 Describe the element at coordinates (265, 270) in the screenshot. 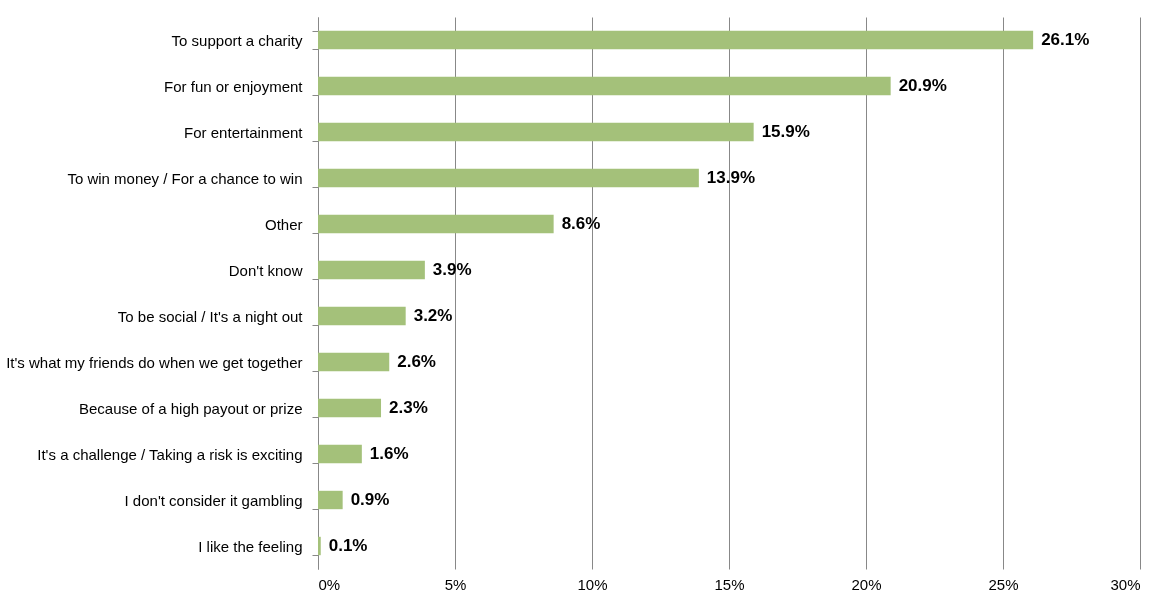

I see `y-tick-label: Don't know` at that location.